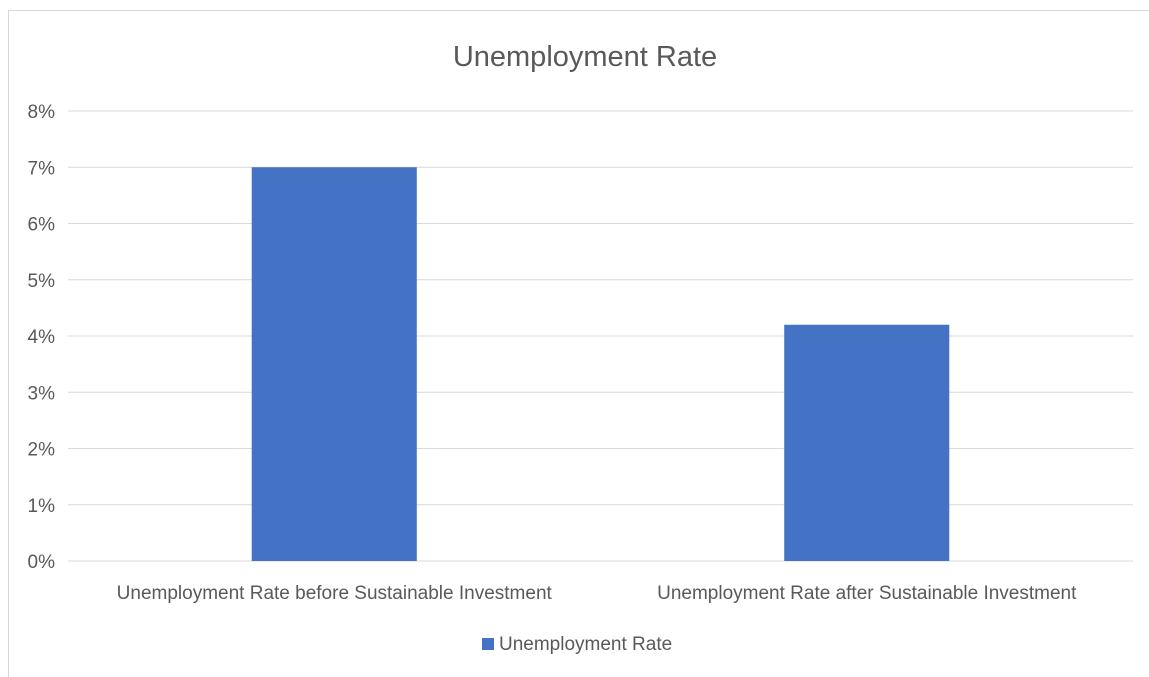 This screenshot has width=1149, height=677. I want to click on y-axis-ticks: 0% 1% 2% 3% 4% 5% 6% 7% 8%, so click(42, 337).